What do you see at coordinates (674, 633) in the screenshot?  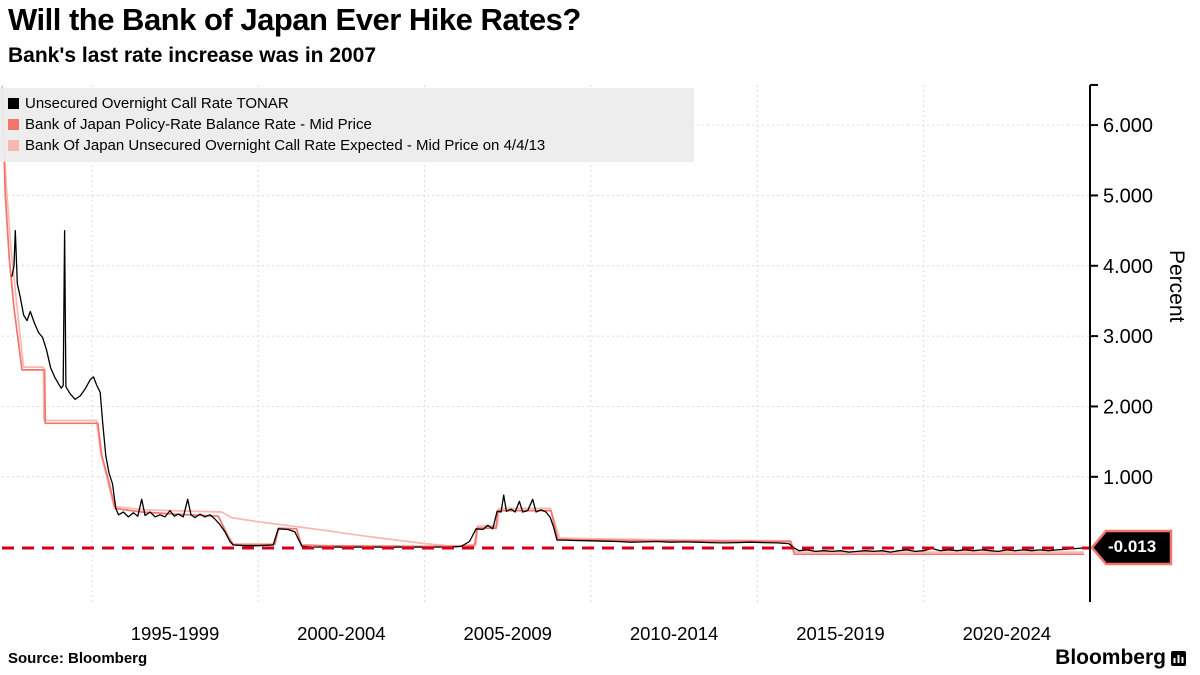 I see `svg-text: 2010-2014` at bounding box center [674, 633].